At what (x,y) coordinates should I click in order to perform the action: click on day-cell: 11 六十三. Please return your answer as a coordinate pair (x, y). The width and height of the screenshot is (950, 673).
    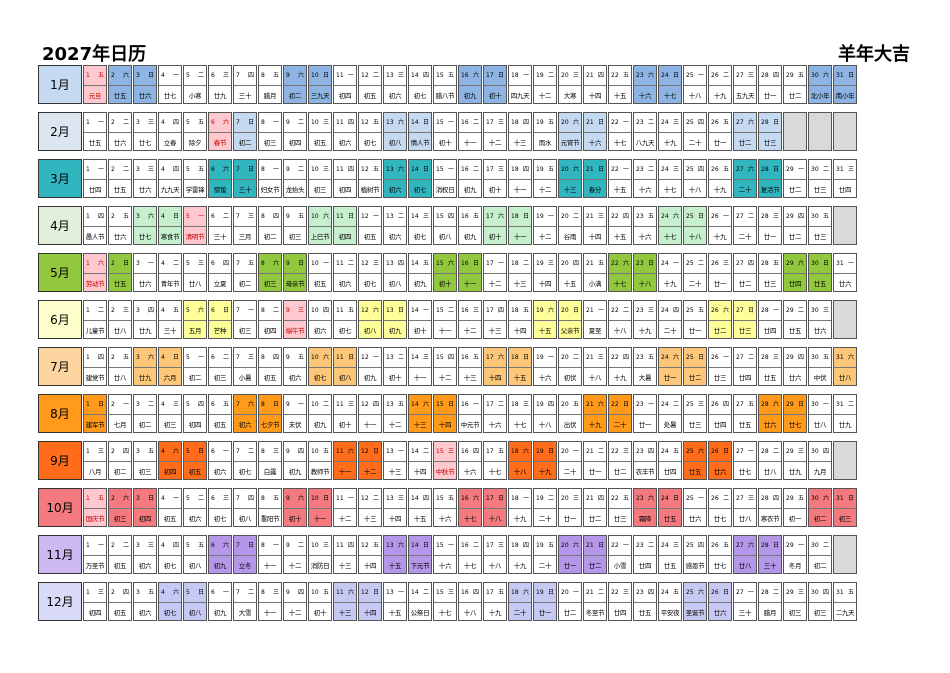
    Looking at the image, I should click on (345, 601).